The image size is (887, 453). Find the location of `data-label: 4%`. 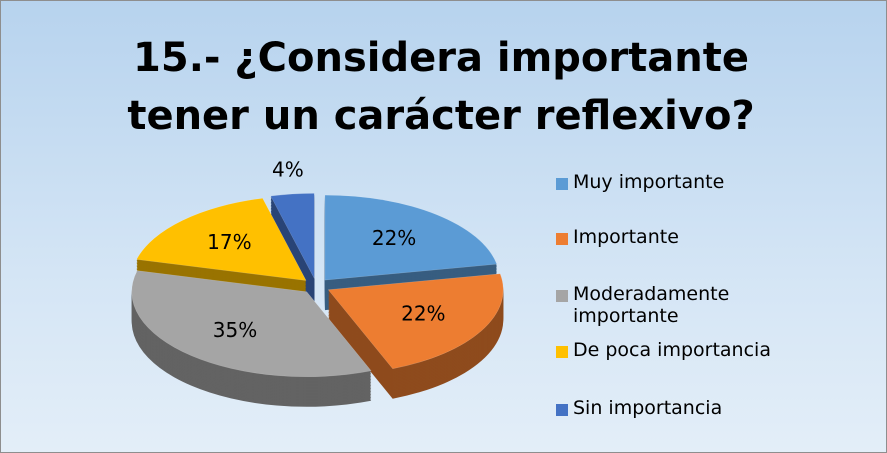

data-label: 4% is located at coordinates (288, 170).